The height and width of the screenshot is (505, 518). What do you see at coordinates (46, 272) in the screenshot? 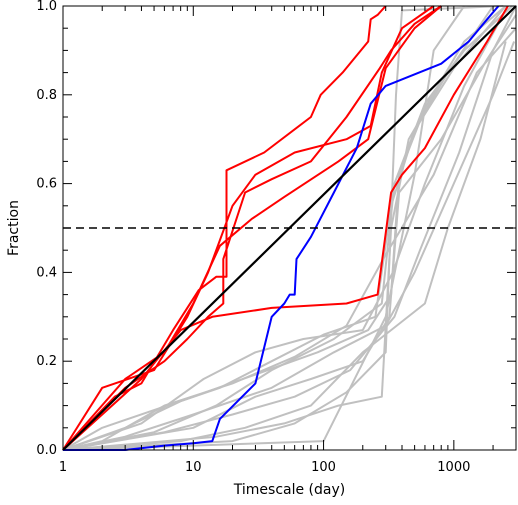
I see `y-tick-label: 0.4` at bounding box center [46, 272].